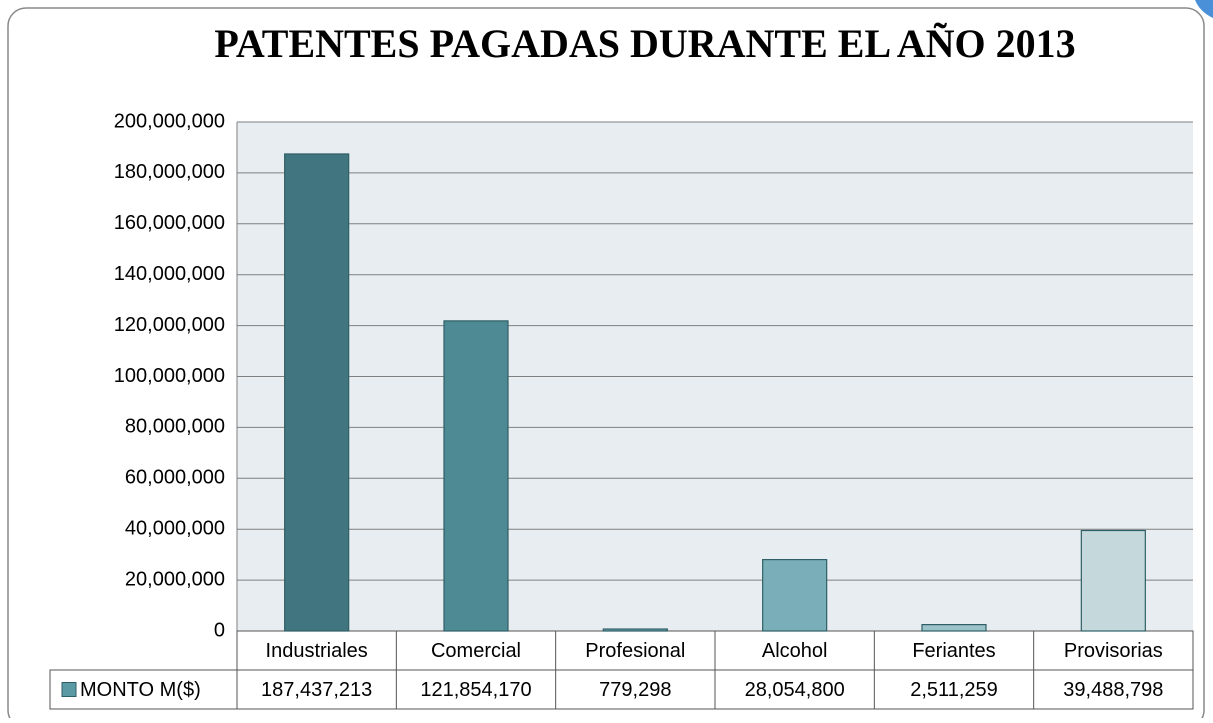 The height and width of the screenshot is (723, 1213). What do you see at coordinates (175, 478) in the screenshot?
I see `y-tick-label: 60,000,000` at bounding box center [175, 478].